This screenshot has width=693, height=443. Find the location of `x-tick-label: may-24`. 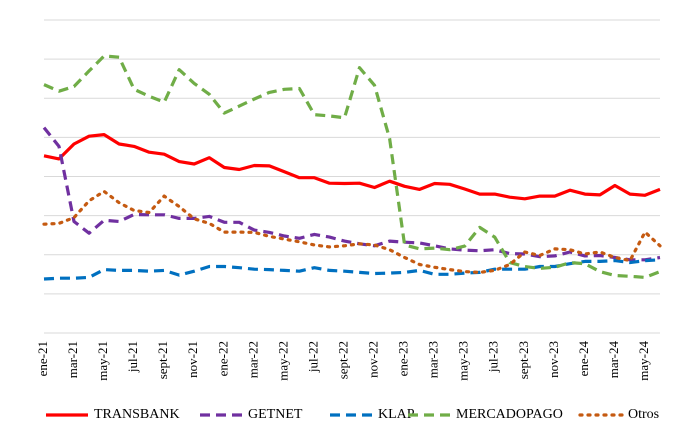

x-tick-label: may-24 is located at coordinates (643, 361).